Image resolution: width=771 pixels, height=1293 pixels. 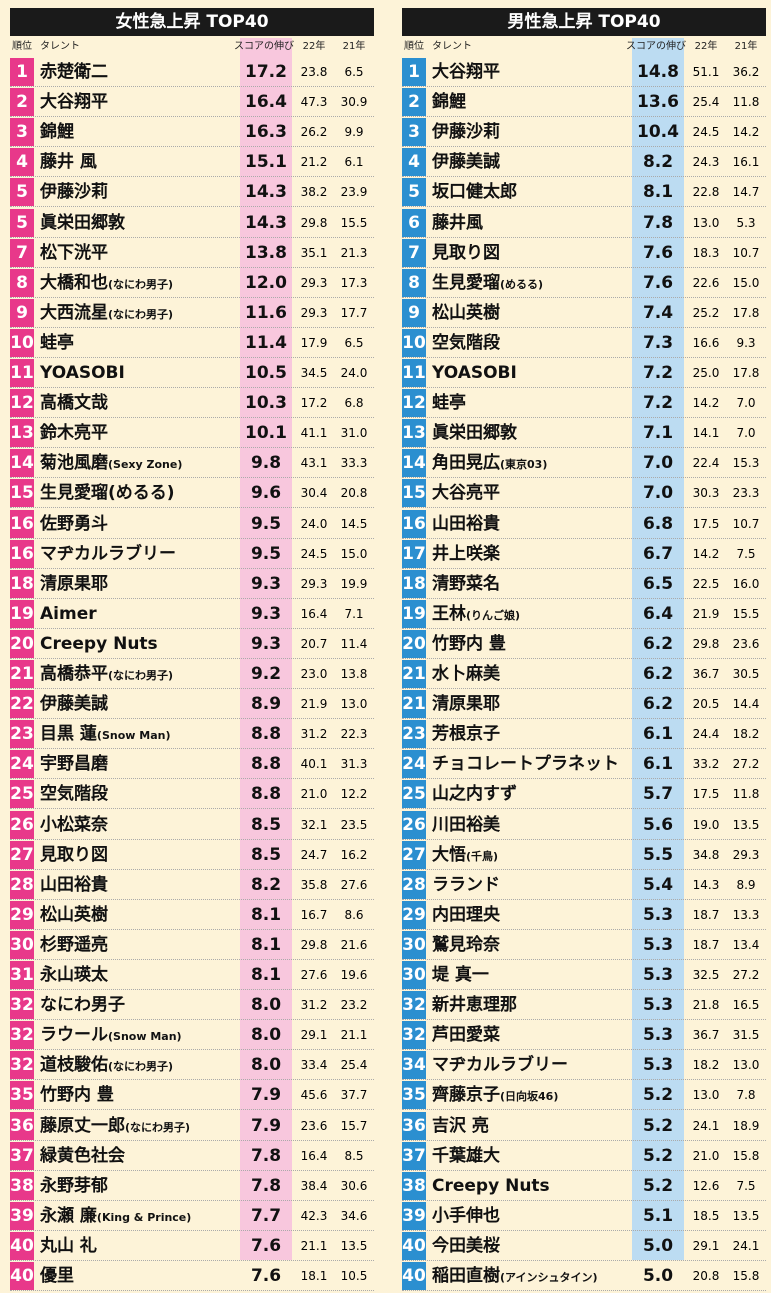 I want to click on rank: 20, so click(x=414, y=643).